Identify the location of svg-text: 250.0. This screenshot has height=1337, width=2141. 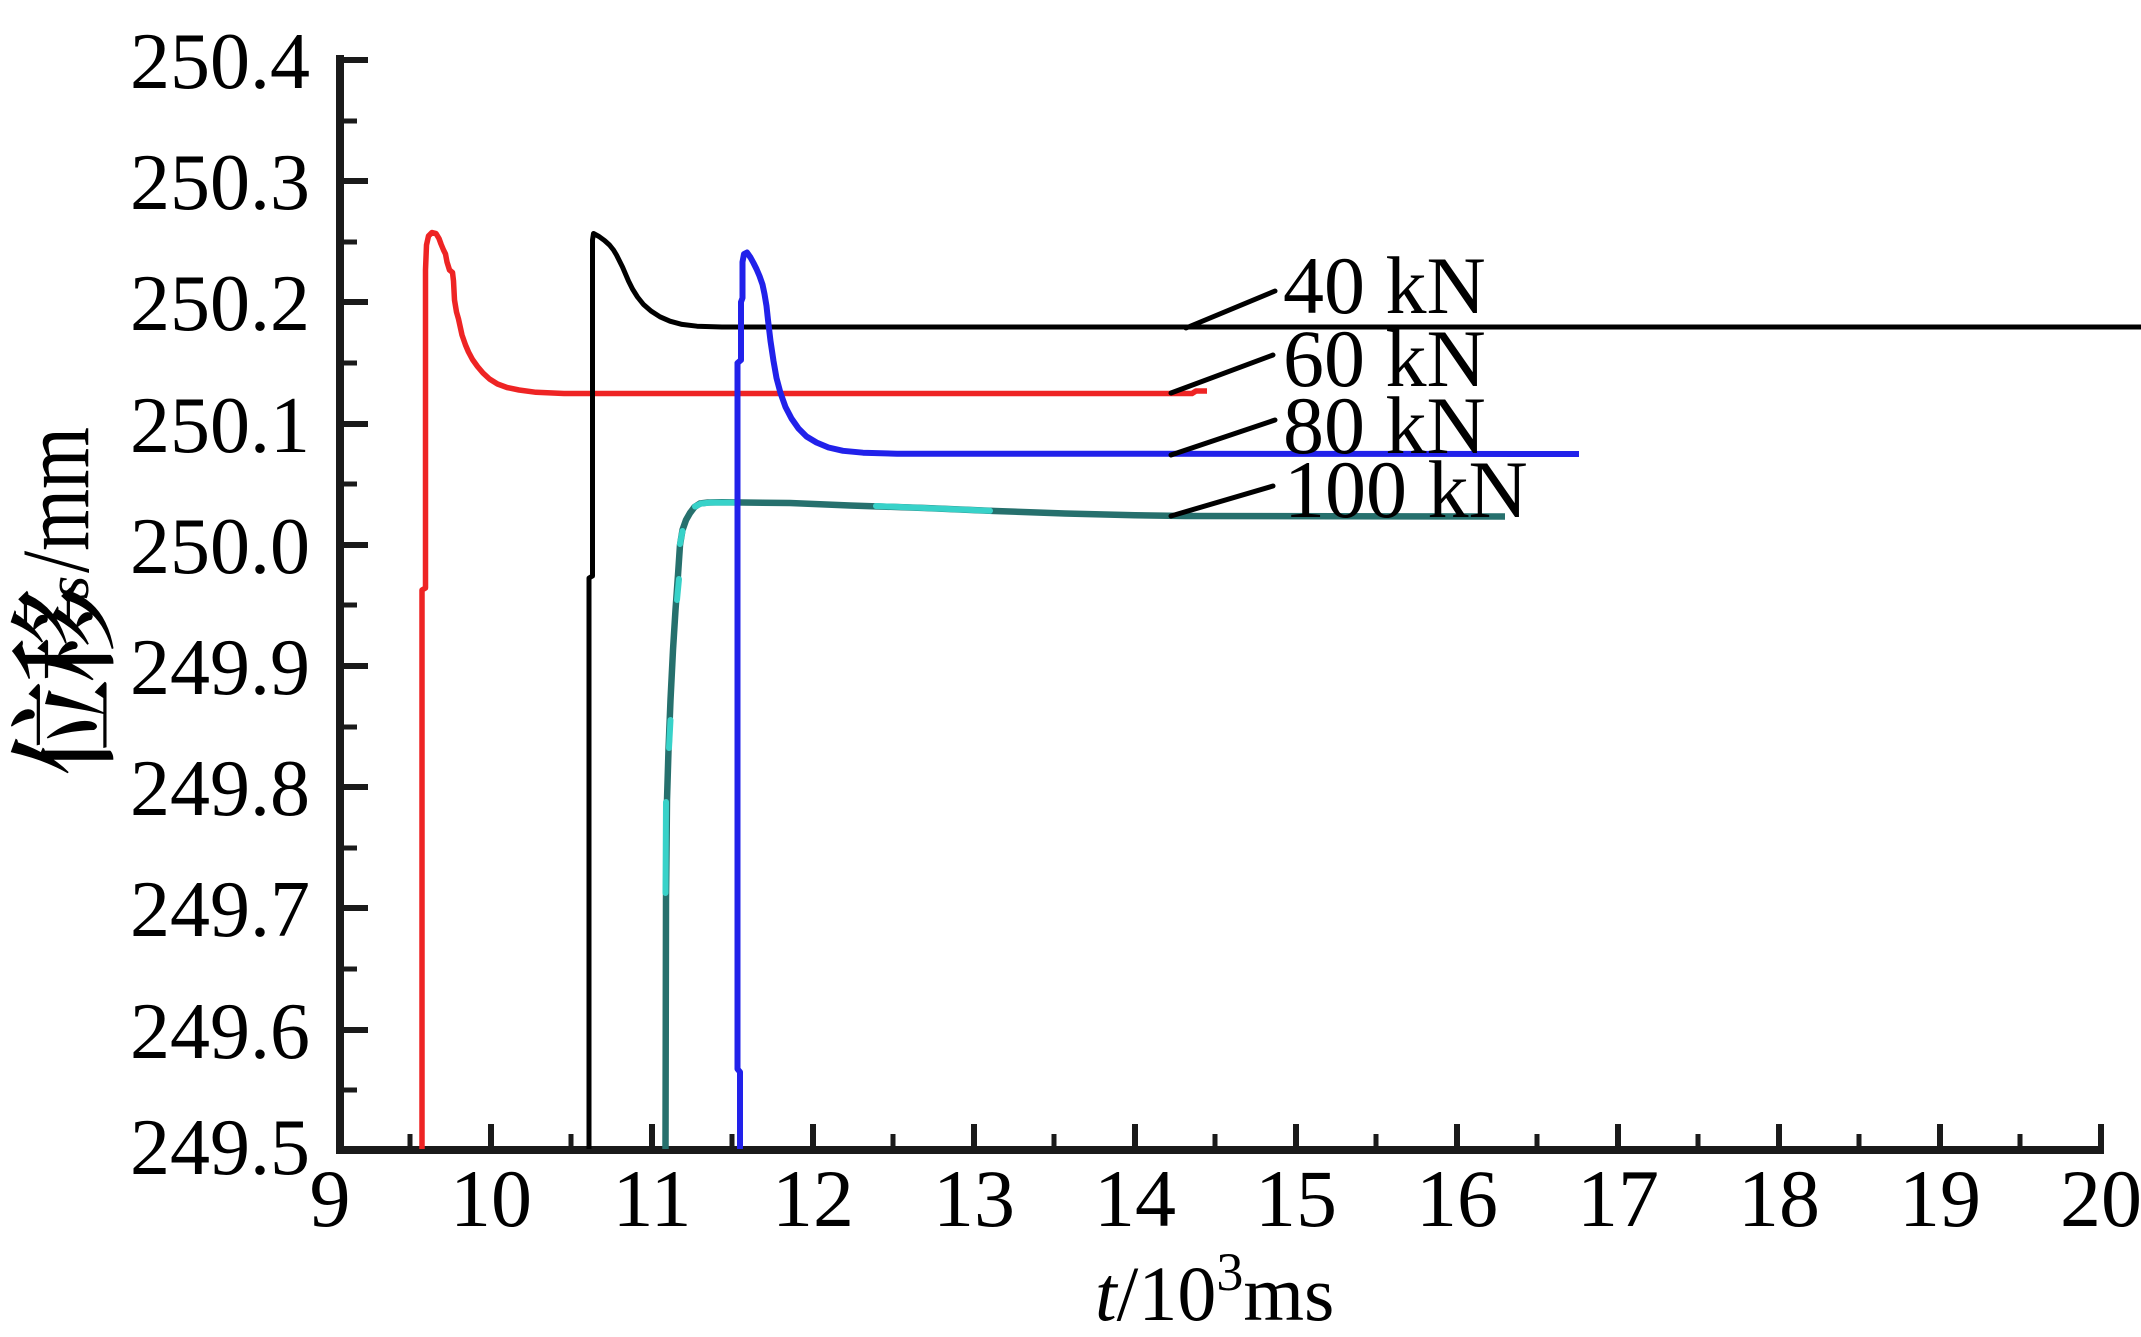
(220, 547).